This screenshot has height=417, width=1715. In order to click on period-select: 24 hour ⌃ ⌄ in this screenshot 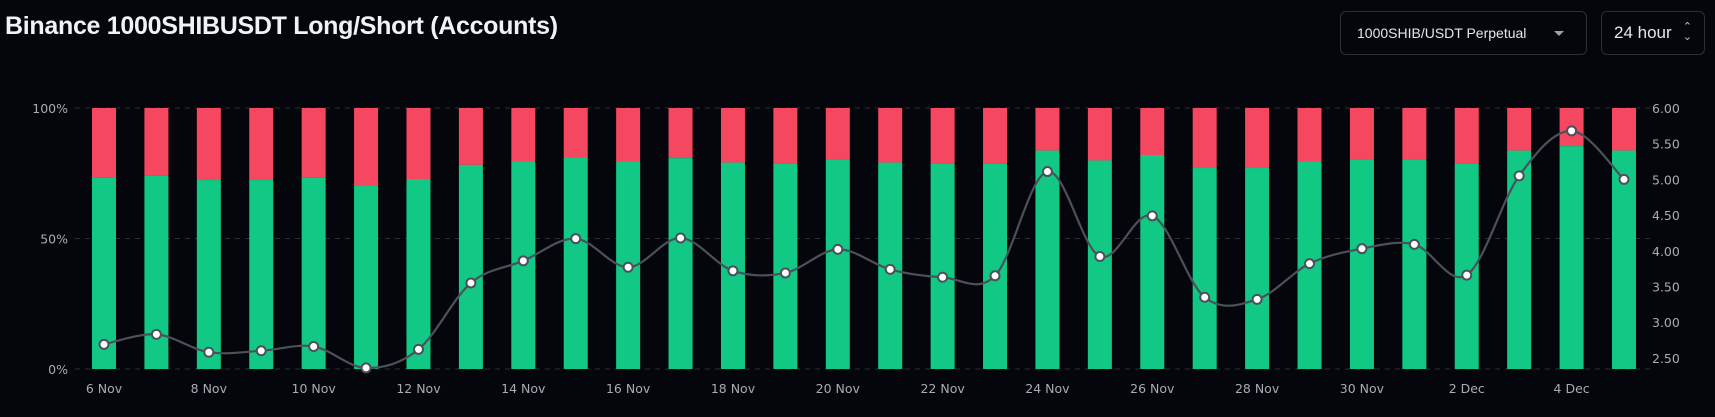, I will do `click(1653, 33)`.